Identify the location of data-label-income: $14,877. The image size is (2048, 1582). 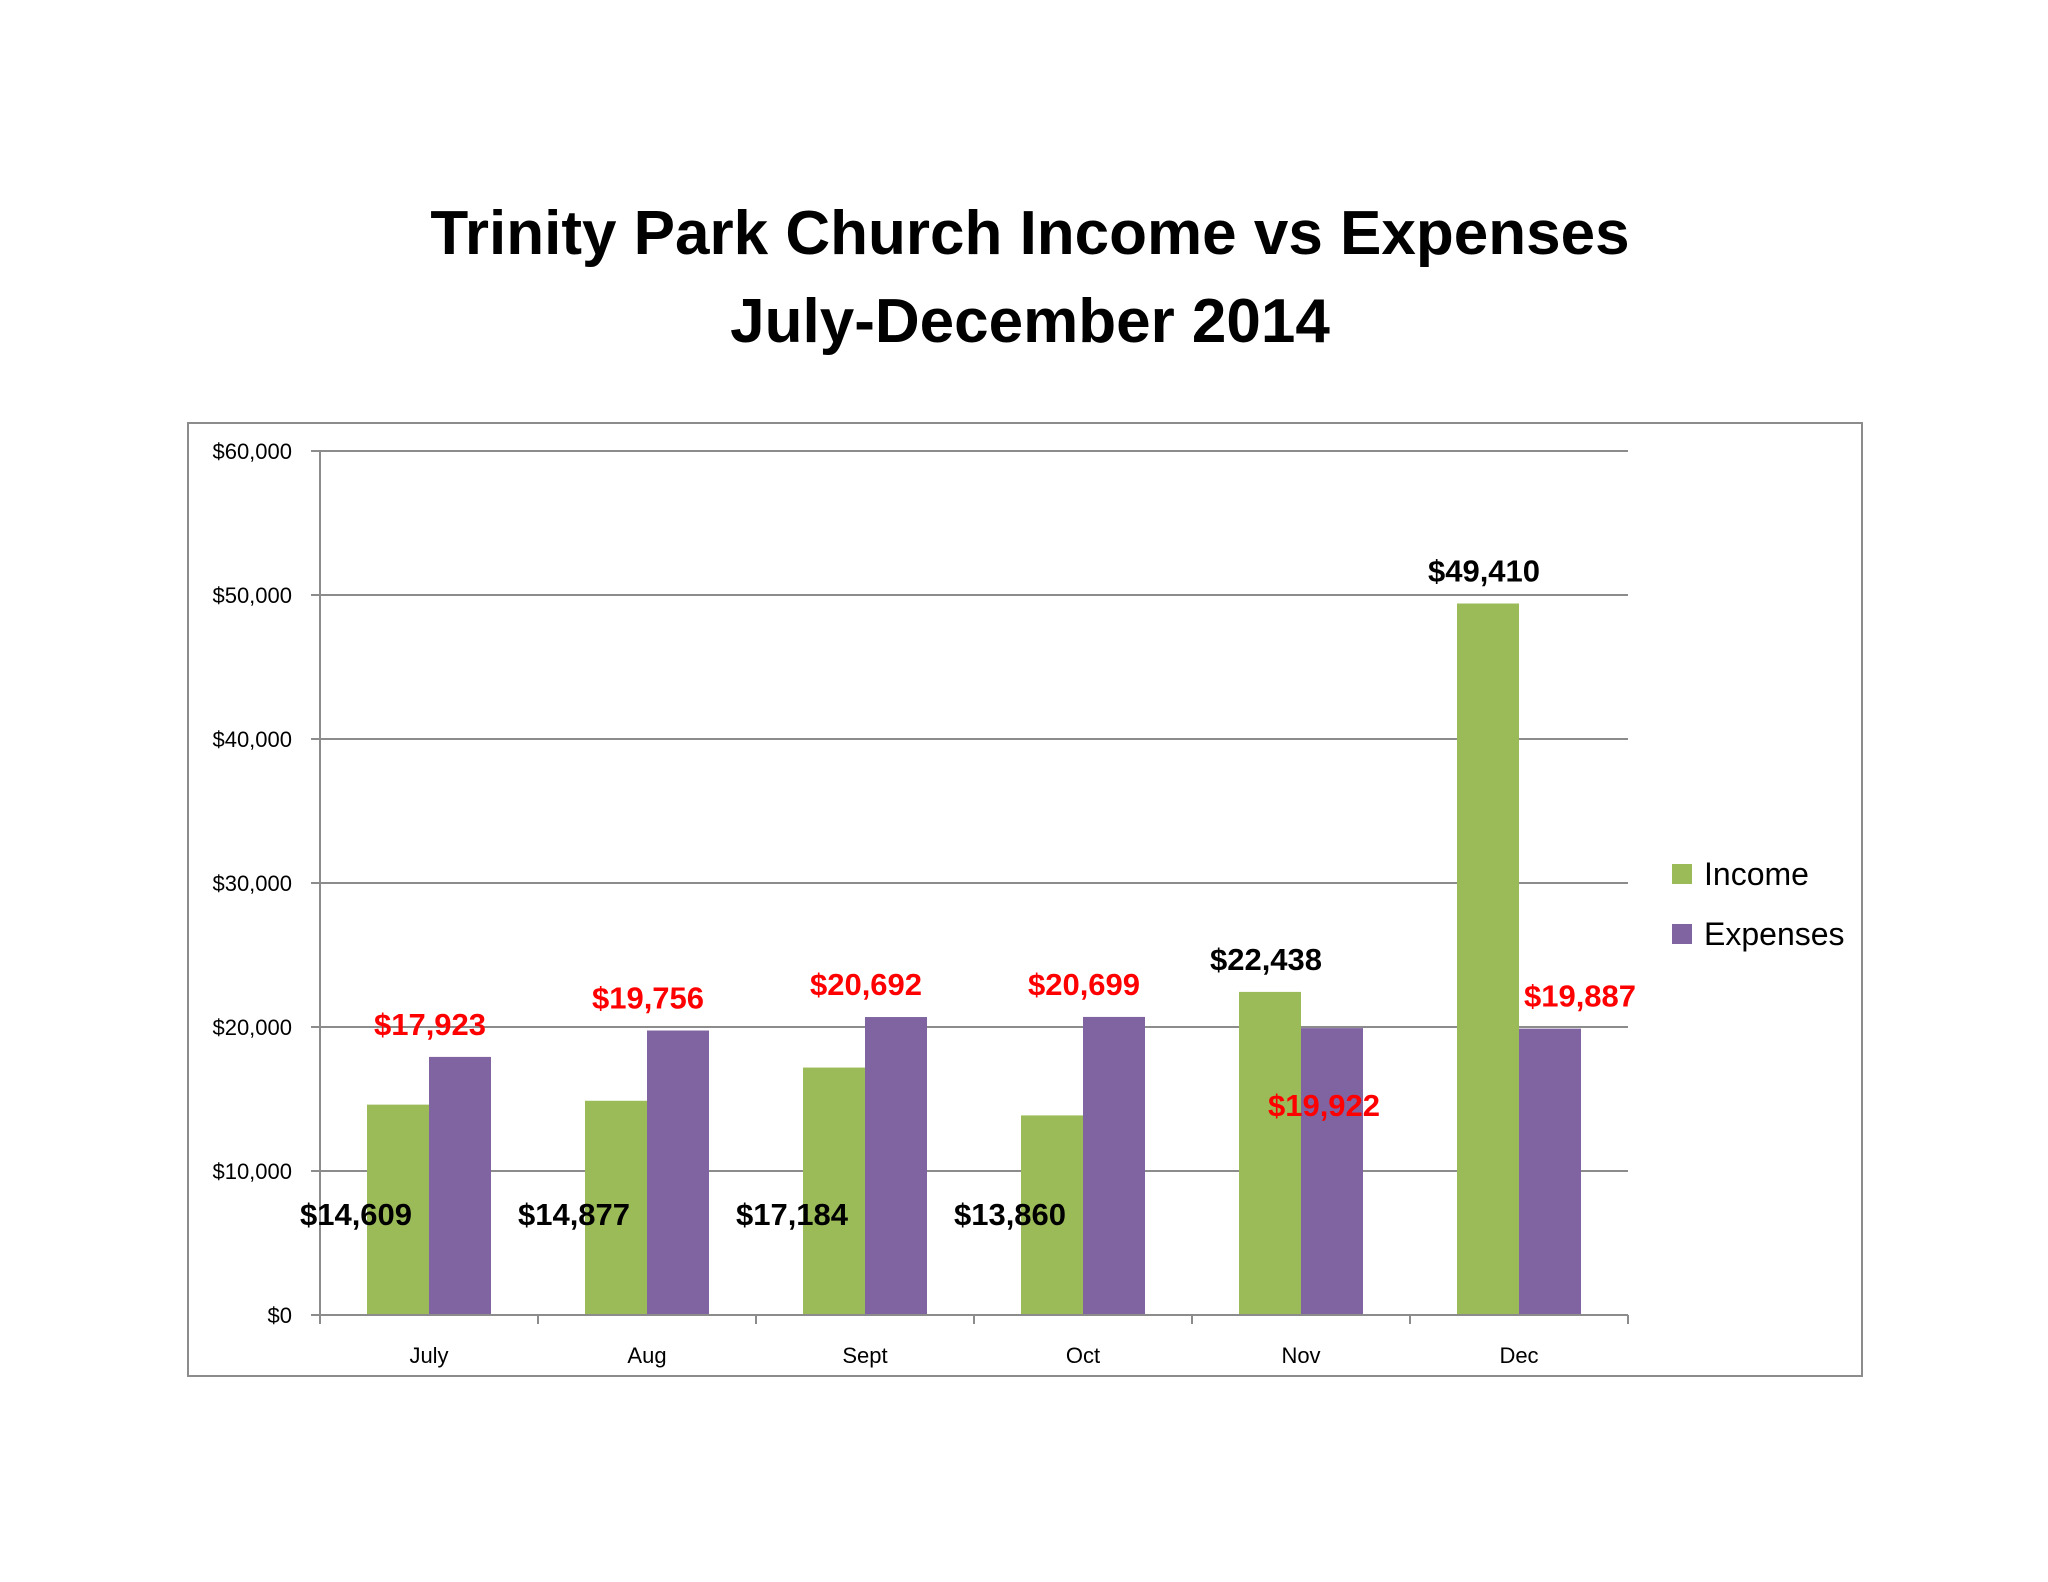
(574, 1214).